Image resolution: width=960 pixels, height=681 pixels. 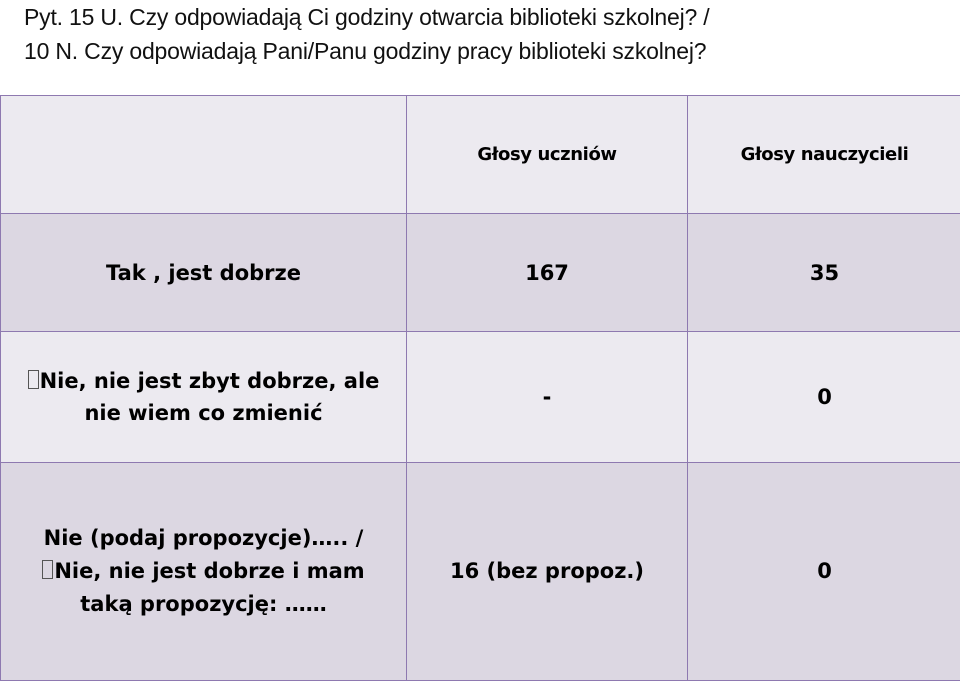 What do you see at coordinates (547, 155) in the screenshot?
I see `header-cell-students: Głosy uczniów` at bounding box center [547, 155].